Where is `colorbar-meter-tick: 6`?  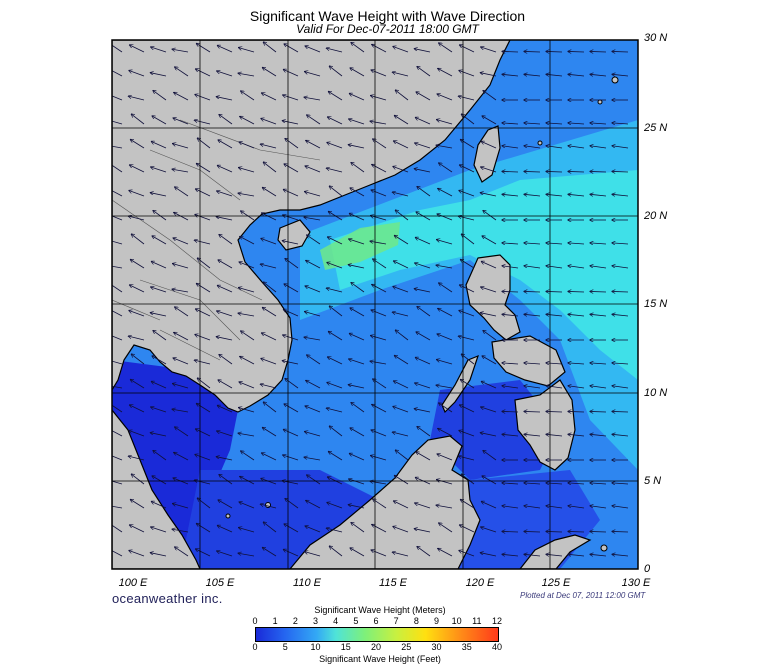 colorbar-meter-tick: 6 is located at coordinates (376, 621).